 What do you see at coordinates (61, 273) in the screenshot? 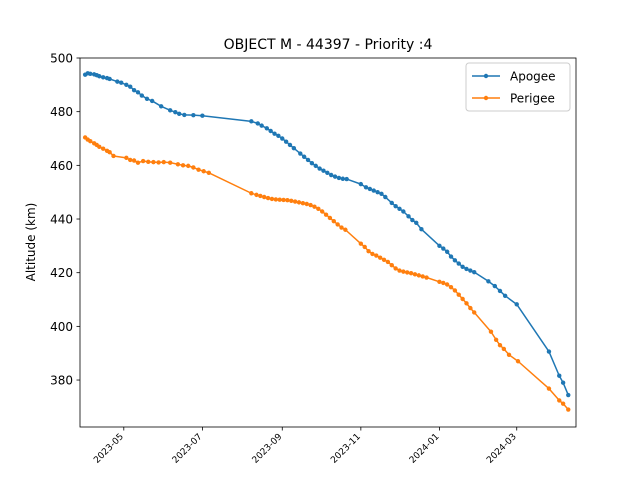
I see `y-tick-label: 420` at bounding box center [61, 273].